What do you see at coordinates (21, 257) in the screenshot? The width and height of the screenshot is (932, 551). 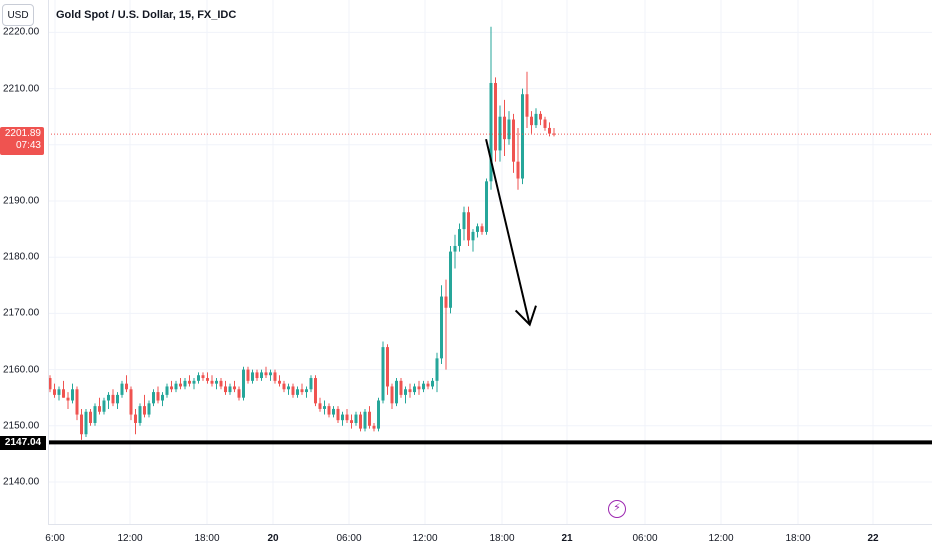 I see `price-tick-label: 2180.00` at bounding box center [21, 257].